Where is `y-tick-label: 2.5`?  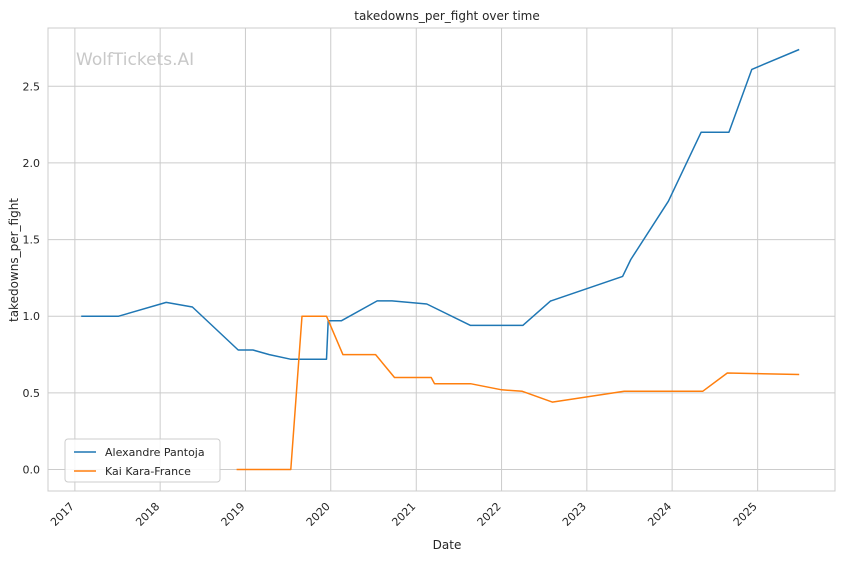
y-tick-label: 2.5 is located at coordinates (32, 86).